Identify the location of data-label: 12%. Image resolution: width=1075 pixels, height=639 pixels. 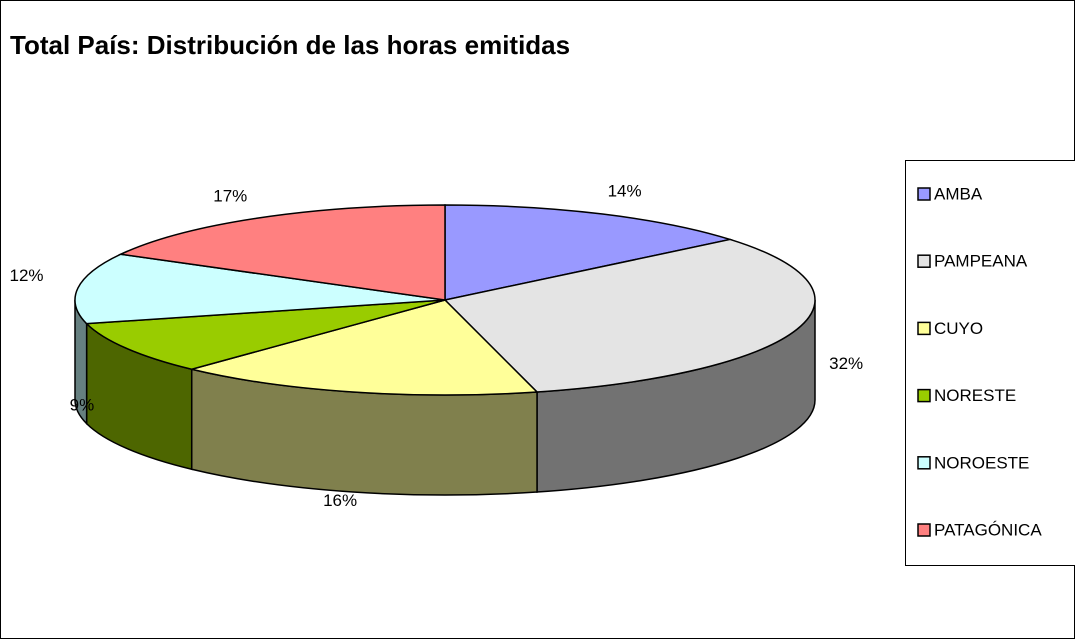
(27, 275).